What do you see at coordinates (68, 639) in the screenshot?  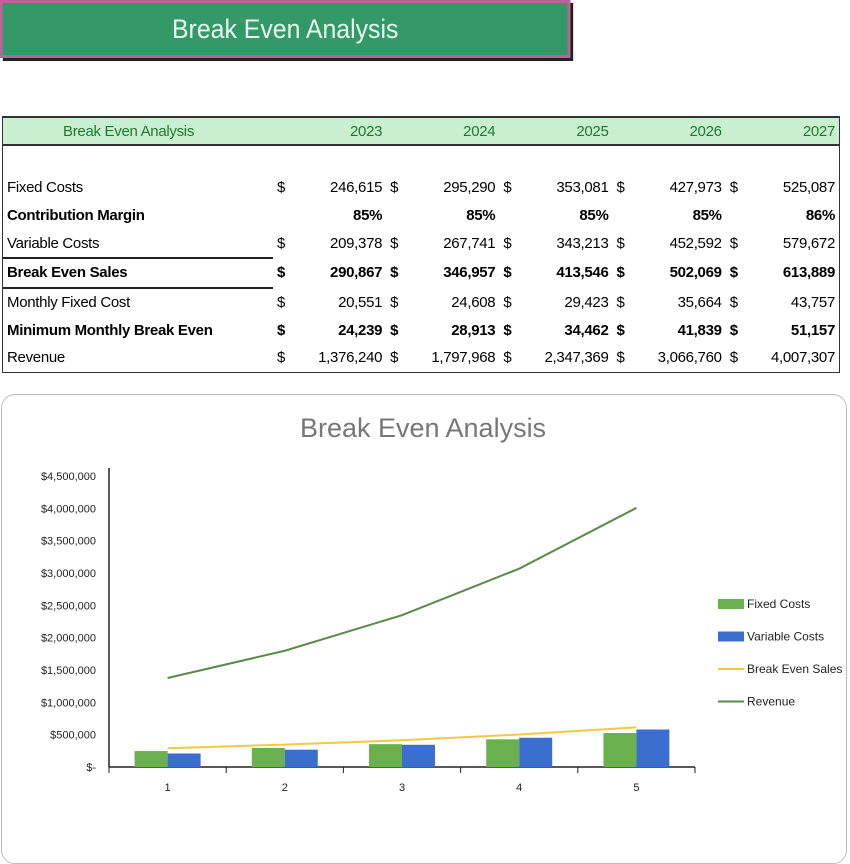 I see `y-tick-label: $2,000,000` at bounding box center [68, 639].